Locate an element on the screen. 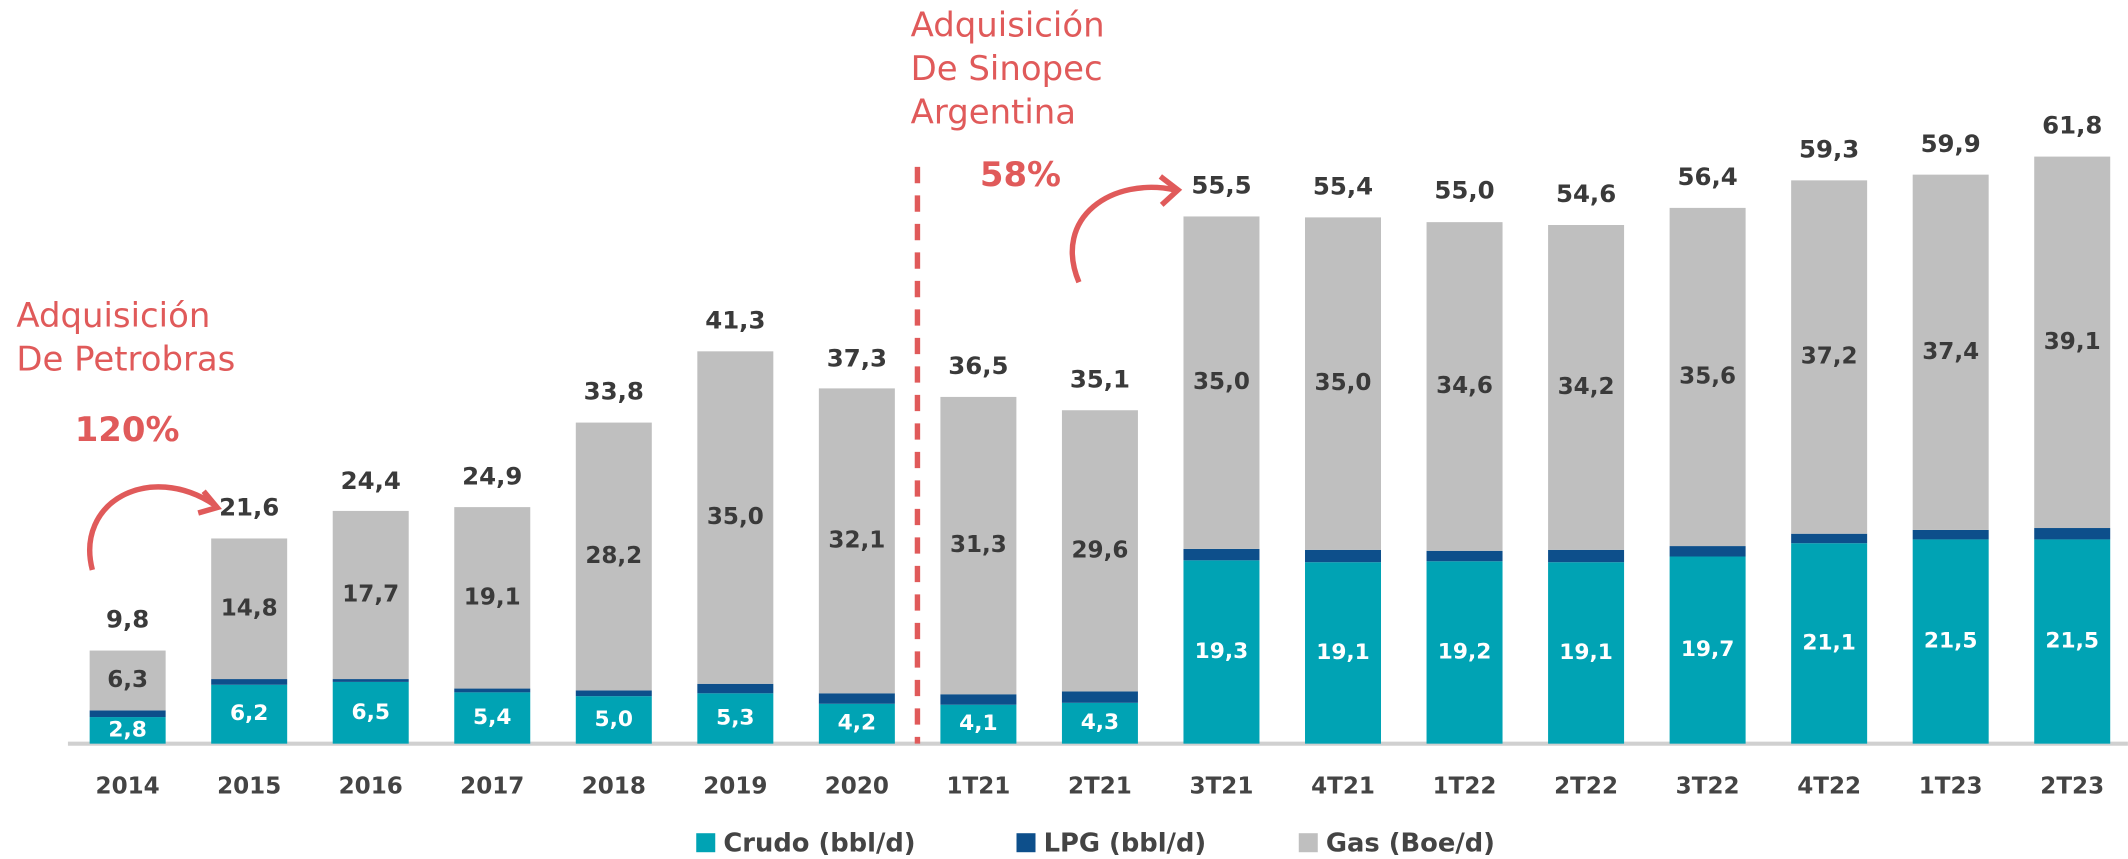  data-label: 5,3 is located at coordinates (735, 717).